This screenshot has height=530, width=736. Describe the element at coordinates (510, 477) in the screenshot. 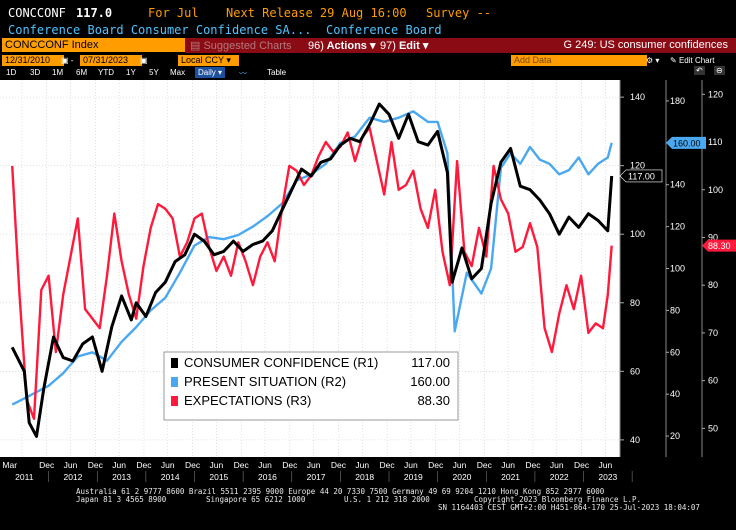

I see `x-axis-year-label: 2021` at that location.